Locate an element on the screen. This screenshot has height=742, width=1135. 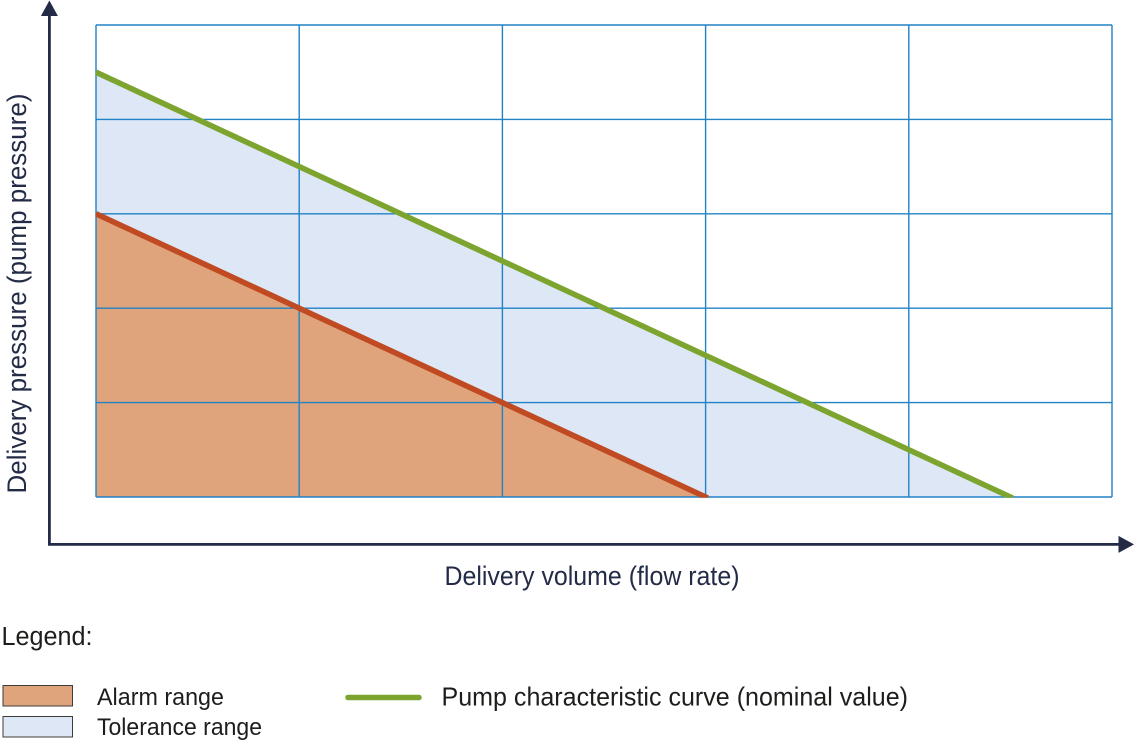
svg-text: Tolerance range is located at coordinates (179, 727).